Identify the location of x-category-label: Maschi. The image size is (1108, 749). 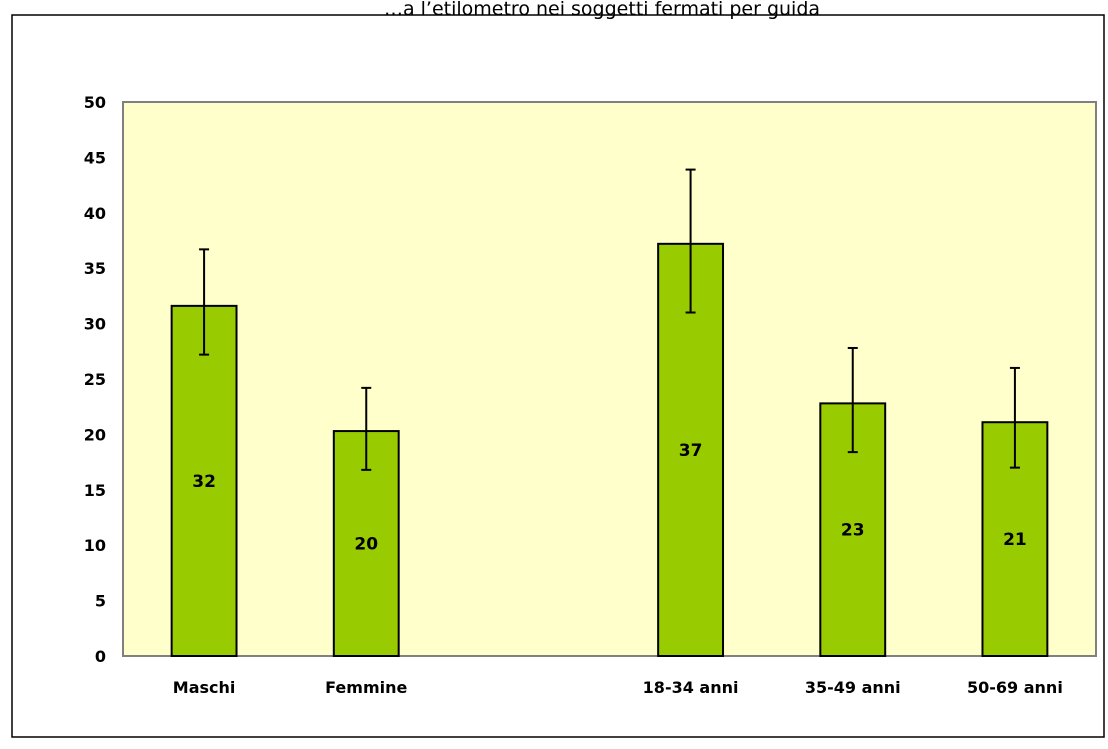
(204, 687).